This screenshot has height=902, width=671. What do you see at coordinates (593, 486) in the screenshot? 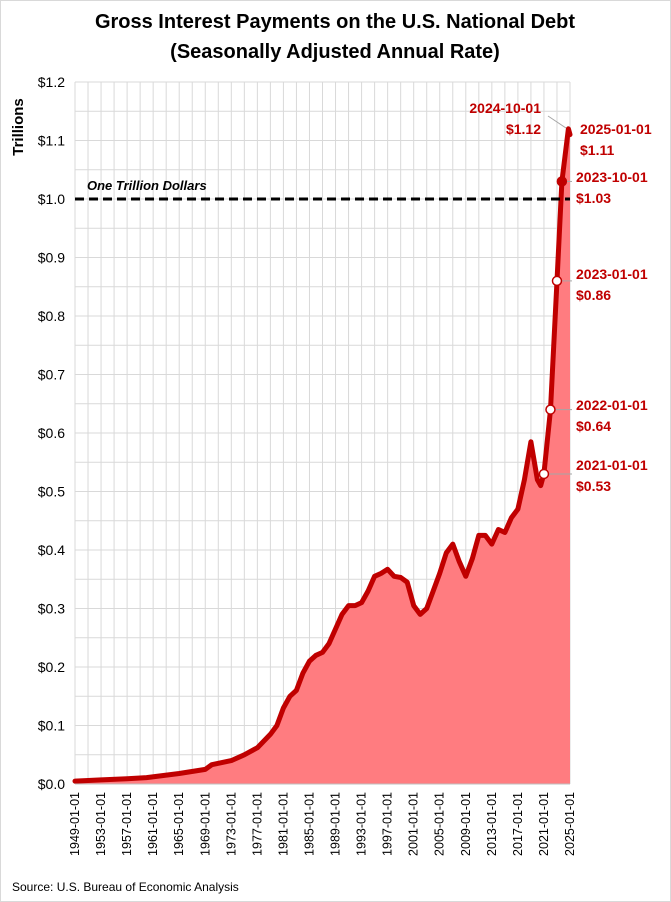
I see `annotation-value: $0.53` at bounding box center [593, 486].